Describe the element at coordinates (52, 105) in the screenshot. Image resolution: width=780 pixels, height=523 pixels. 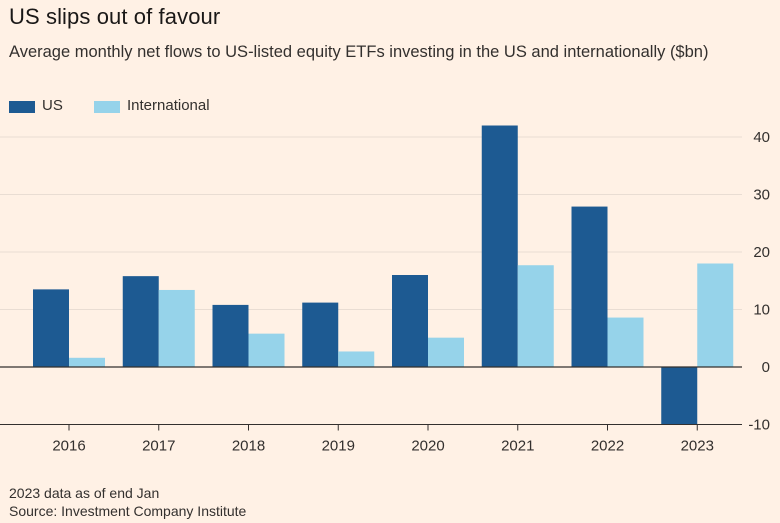
I see `legend-label-us: US` at that location.